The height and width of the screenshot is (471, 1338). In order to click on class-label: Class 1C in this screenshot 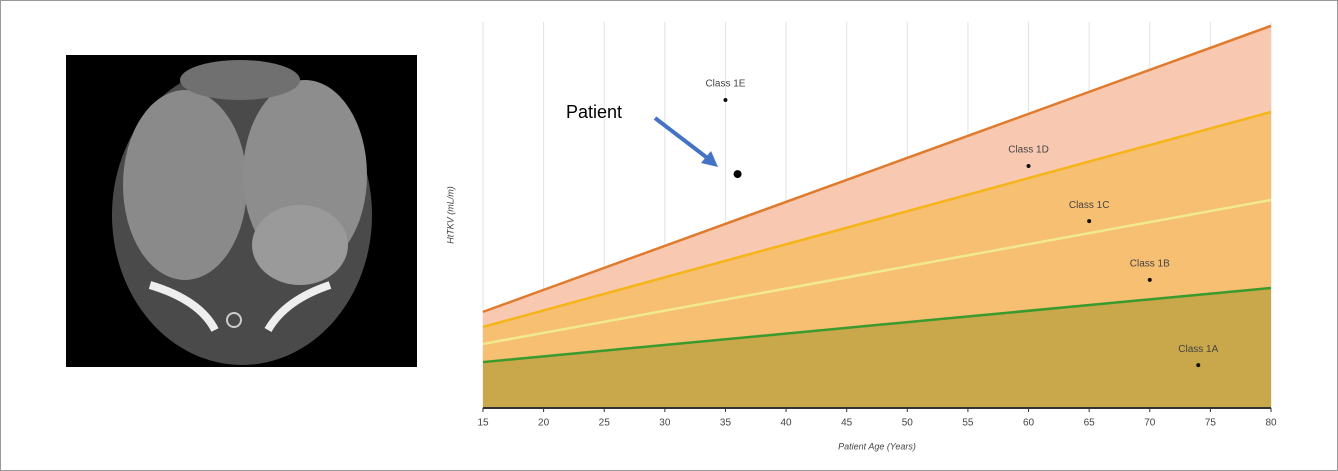, I will do `click(1089, 205)`.